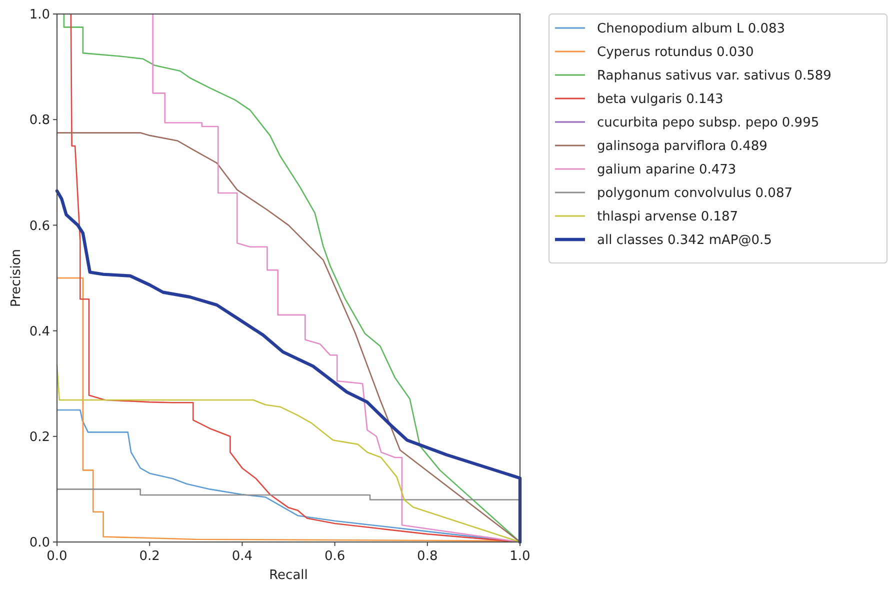 This screenshot has height=590, width=889. Describe the element at coordinates (39, 332) in the screenshot. I see `y-tick-label: 0.4` at that location.